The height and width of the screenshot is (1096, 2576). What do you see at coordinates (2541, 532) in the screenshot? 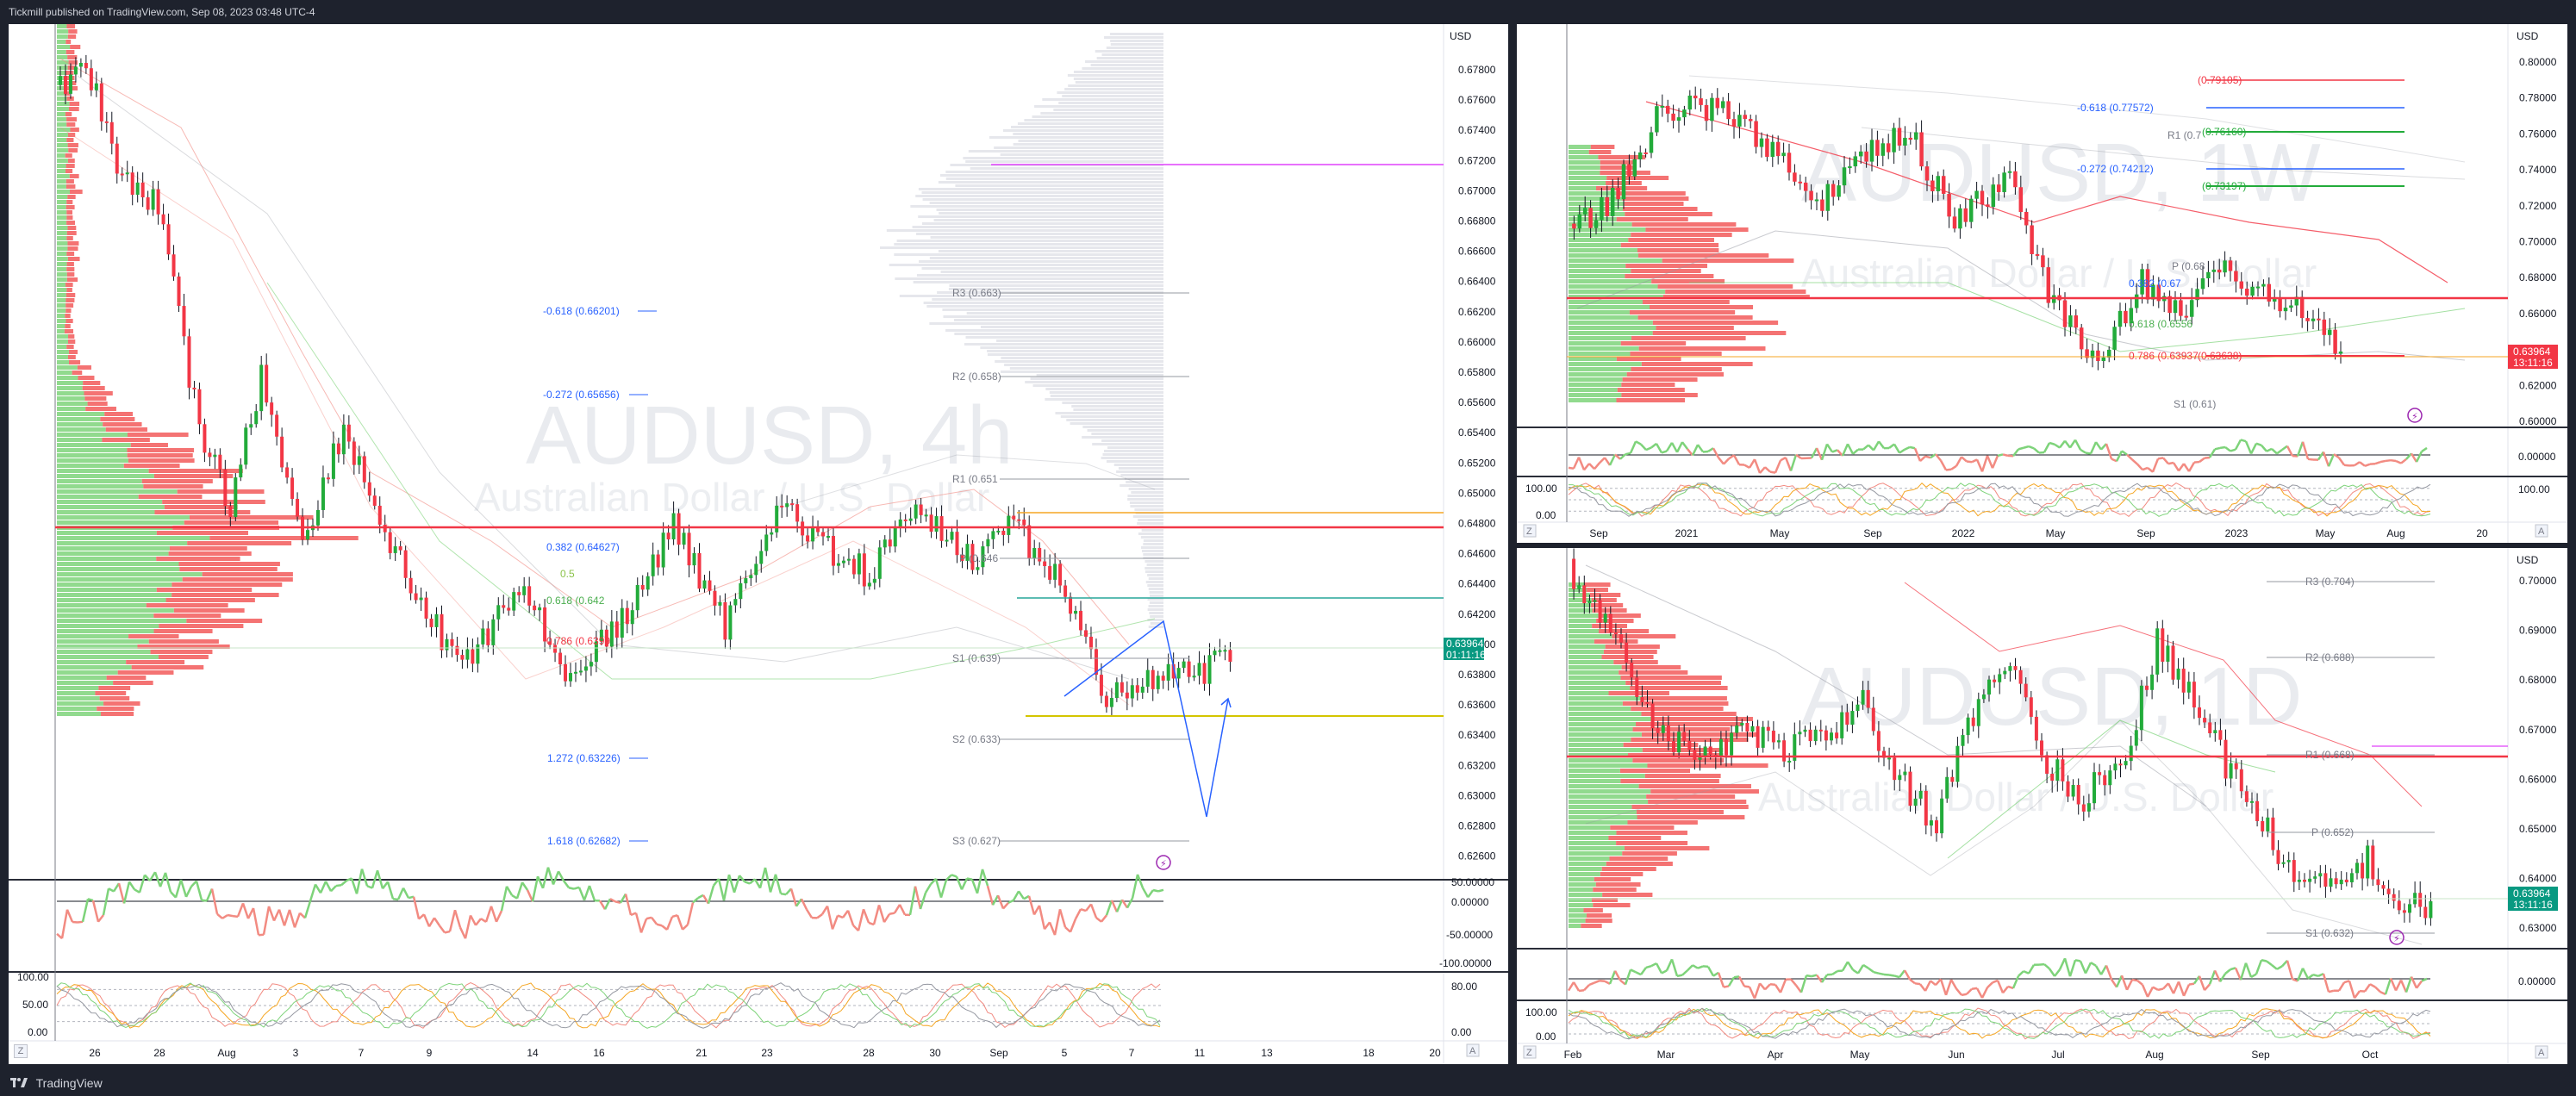
I see `auto-scale-weekly: A` at bounding box center [2541, 532].